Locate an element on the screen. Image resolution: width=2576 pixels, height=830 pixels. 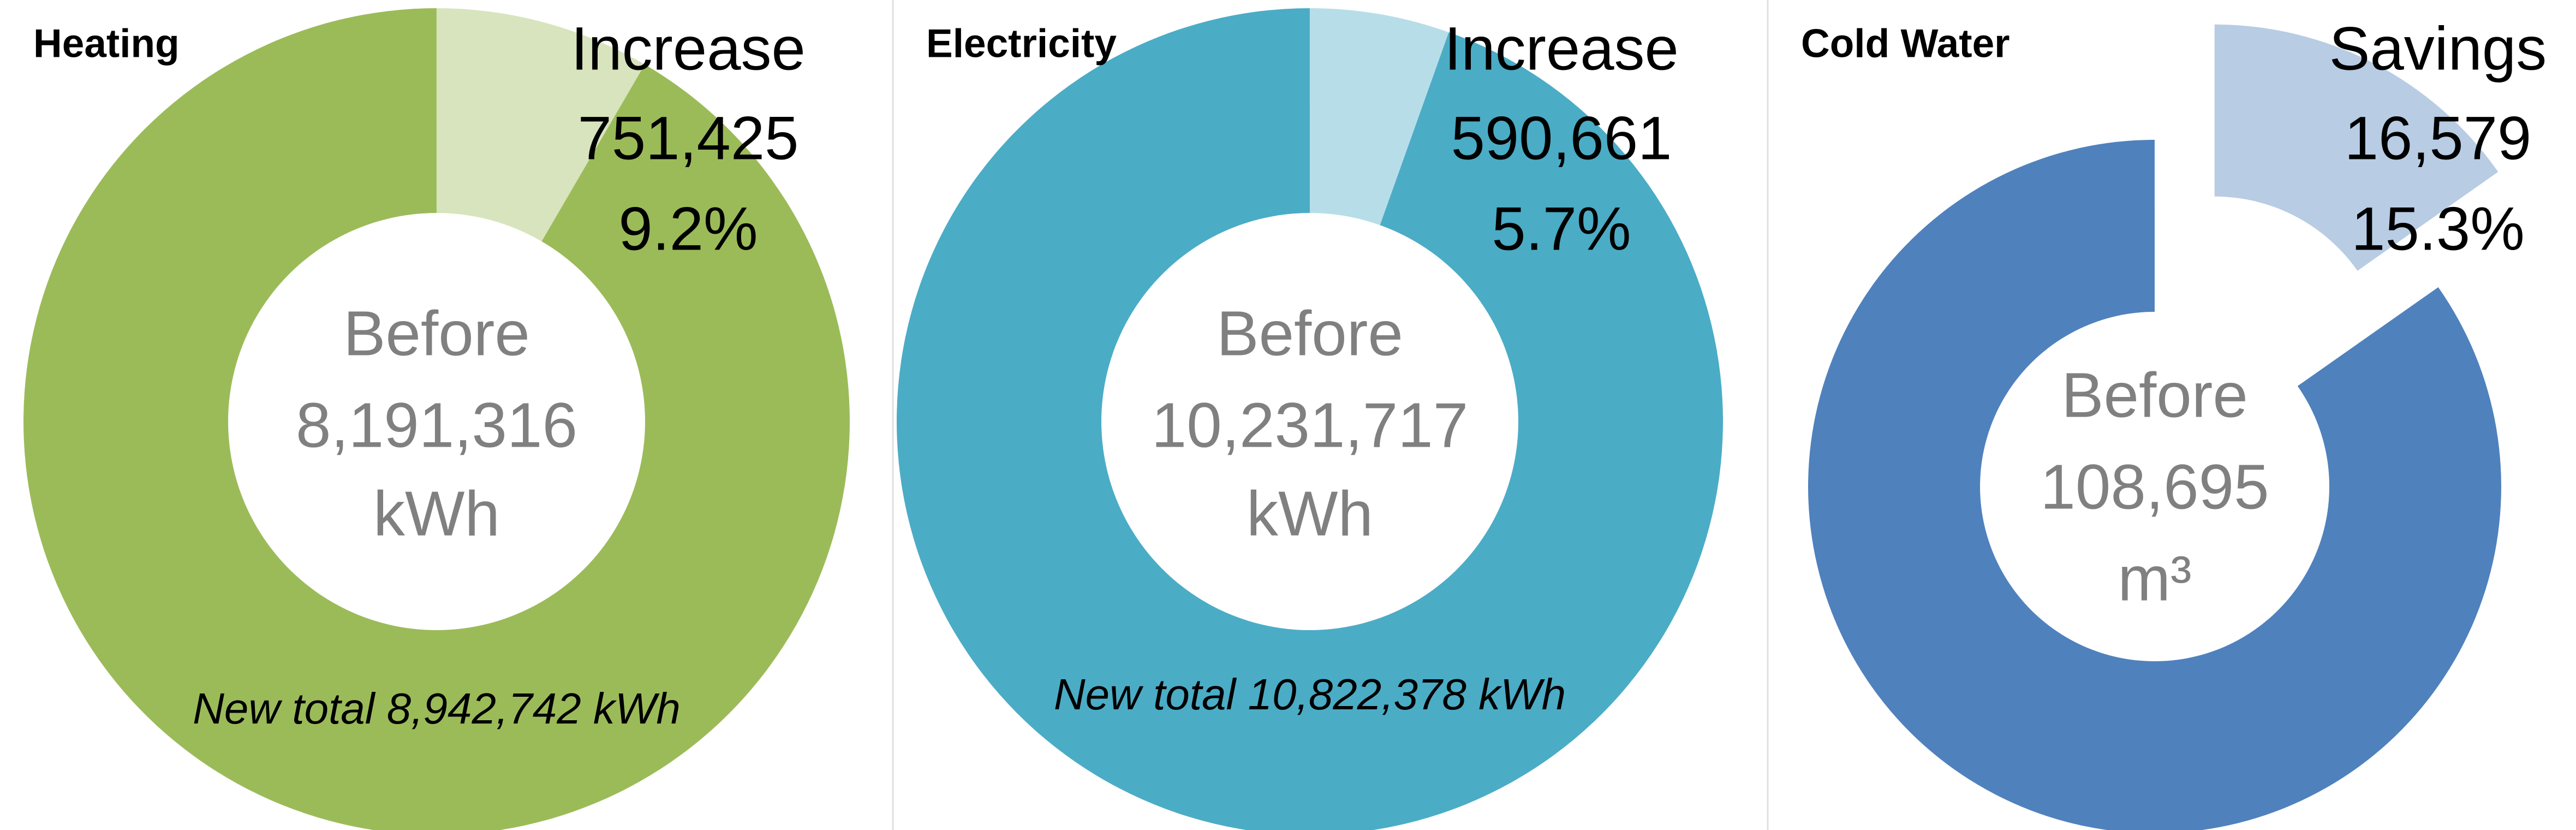
chart-title: Cold Water is located at coordinates (1905, 43).